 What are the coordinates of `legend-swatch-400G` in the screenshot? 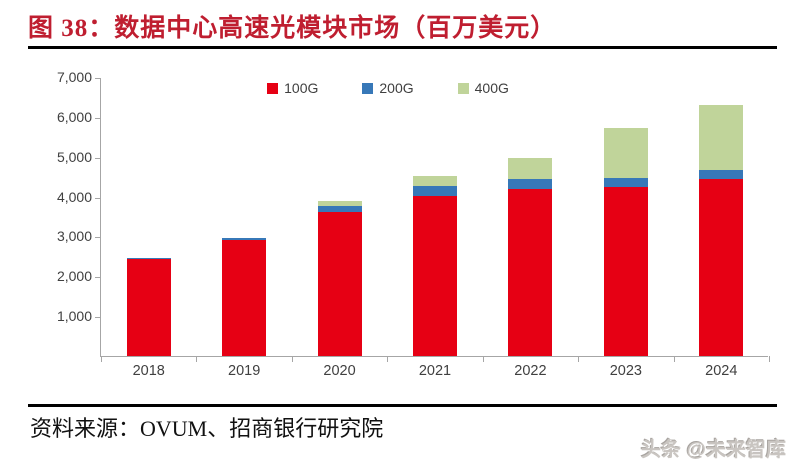 It's located at (463, 88).